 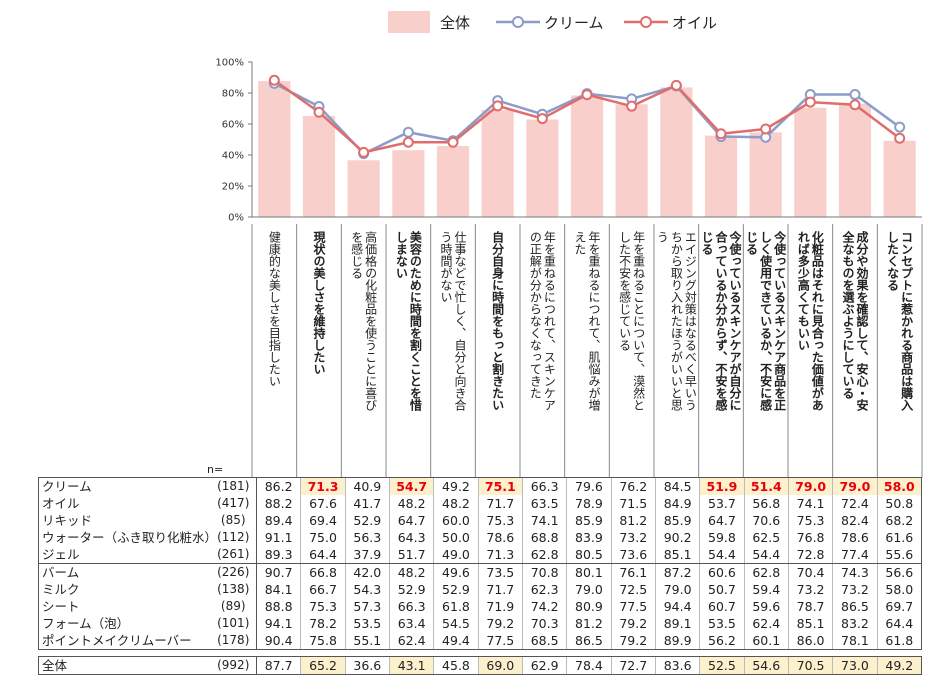 I want to click on table-cell: 90.7, so click(x=278, y=572).